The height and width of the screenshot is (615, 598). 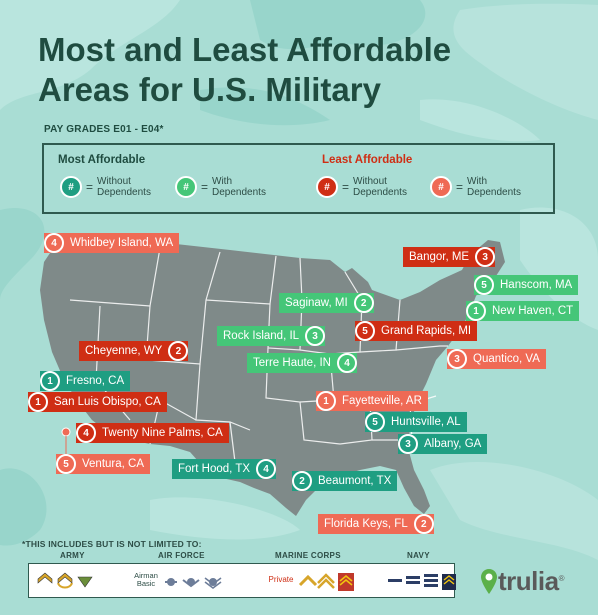 I want to click on location-label: 3 Rock Island, IL, so click(x=271, y=336).